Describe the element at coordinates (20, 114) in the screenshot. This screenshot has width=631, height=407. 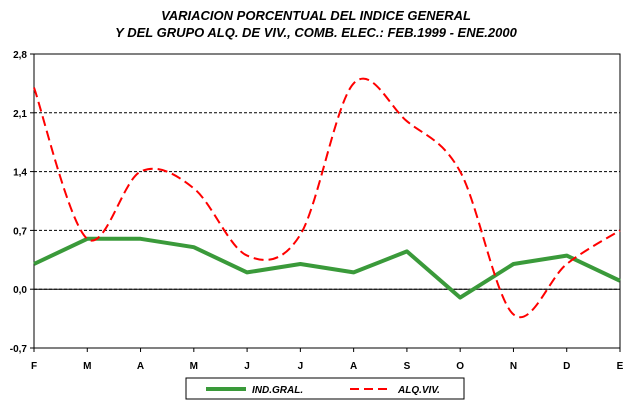
I see `y-tick-label: 2,1` at that location.